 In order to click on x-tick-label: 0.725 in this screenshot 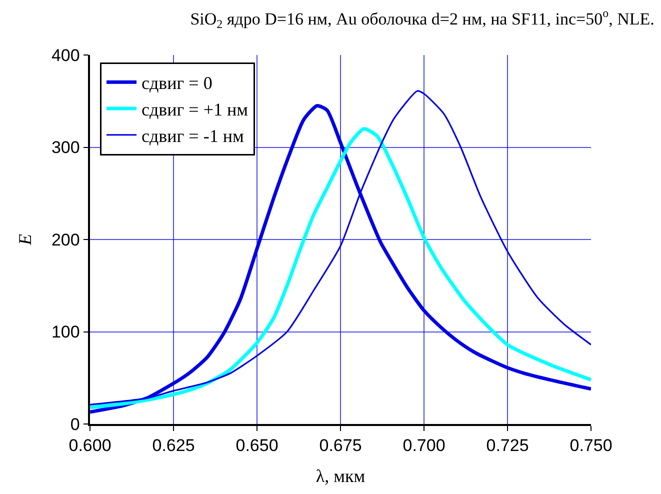, I will do `click(507, 446)`.